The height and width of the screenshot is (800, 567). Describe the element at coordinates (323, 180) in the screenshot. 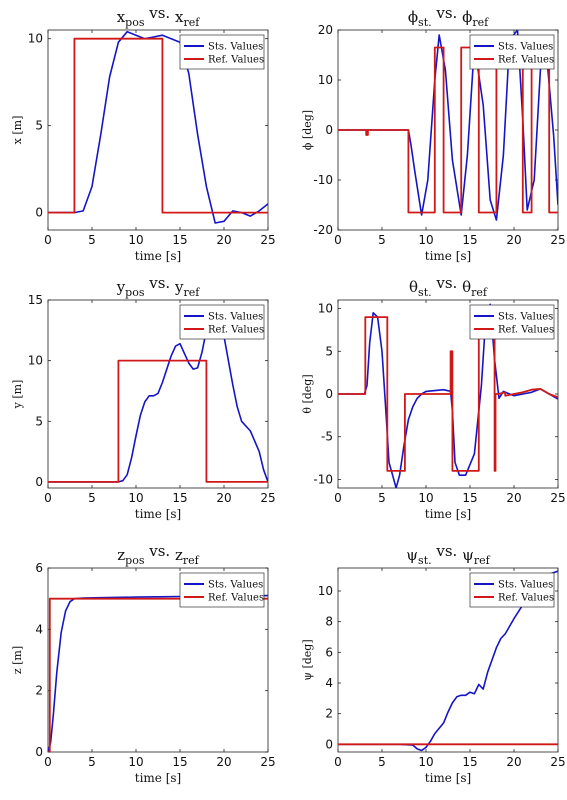

I see `y-tick-label: -10` at that location.